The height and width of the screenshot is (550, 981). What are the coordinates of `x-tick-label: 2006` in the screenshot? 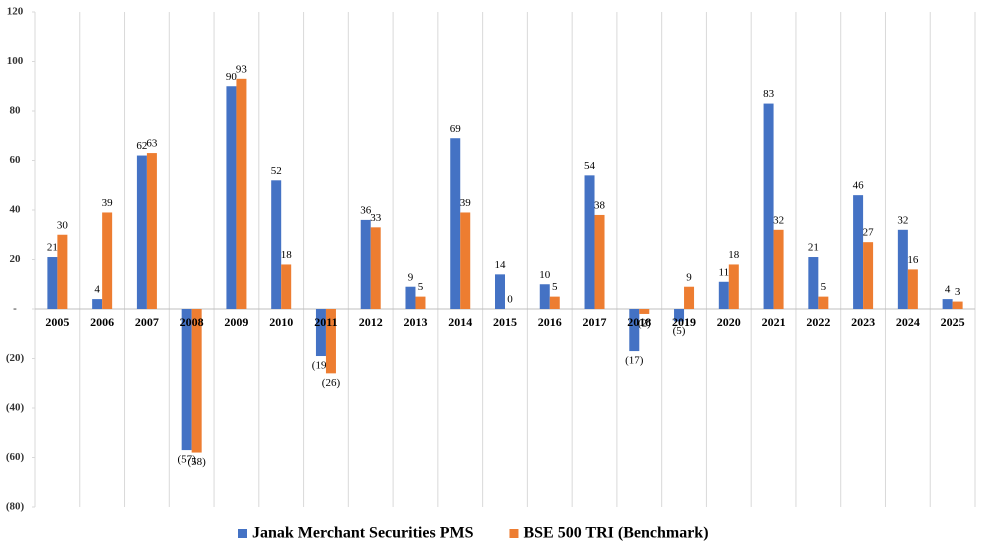 It's located at (102, 322).